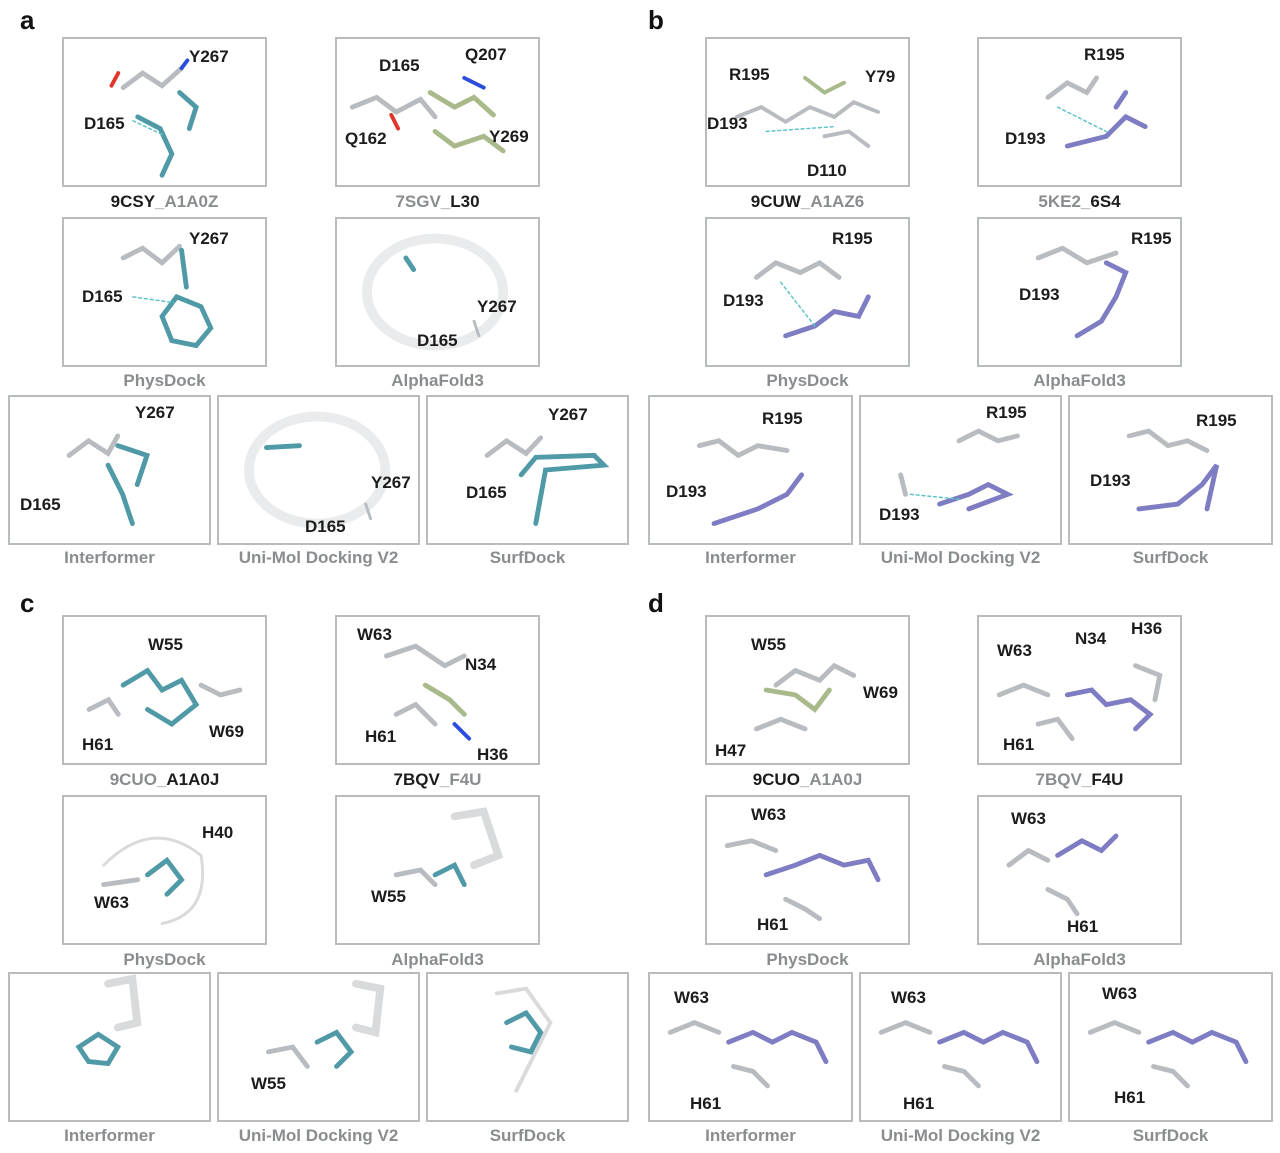  What do you see at coordinates (880, 76) in the screenshot?
I see `residue-label: Y79` at bounding box center [880, 76].